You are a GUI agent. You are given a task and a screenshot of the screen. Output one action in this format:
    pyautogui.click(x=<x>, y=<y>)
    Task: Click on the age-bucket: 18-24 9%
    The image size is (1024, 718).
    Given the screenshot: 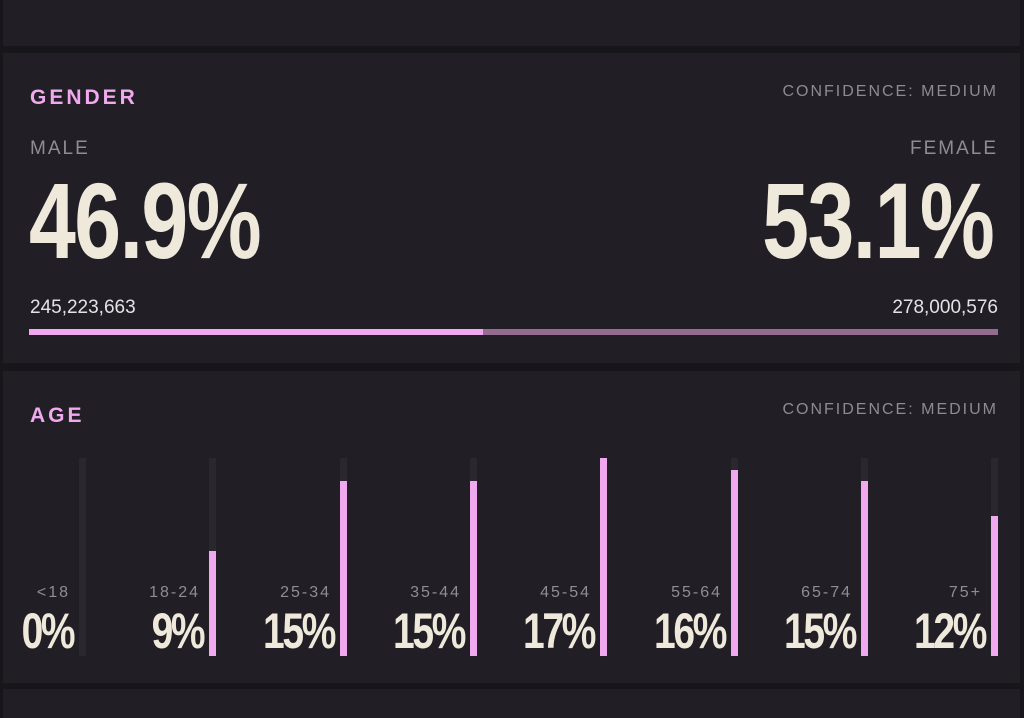 What is the action you would take?
    pyautogui.click(x=151, y=557)
    